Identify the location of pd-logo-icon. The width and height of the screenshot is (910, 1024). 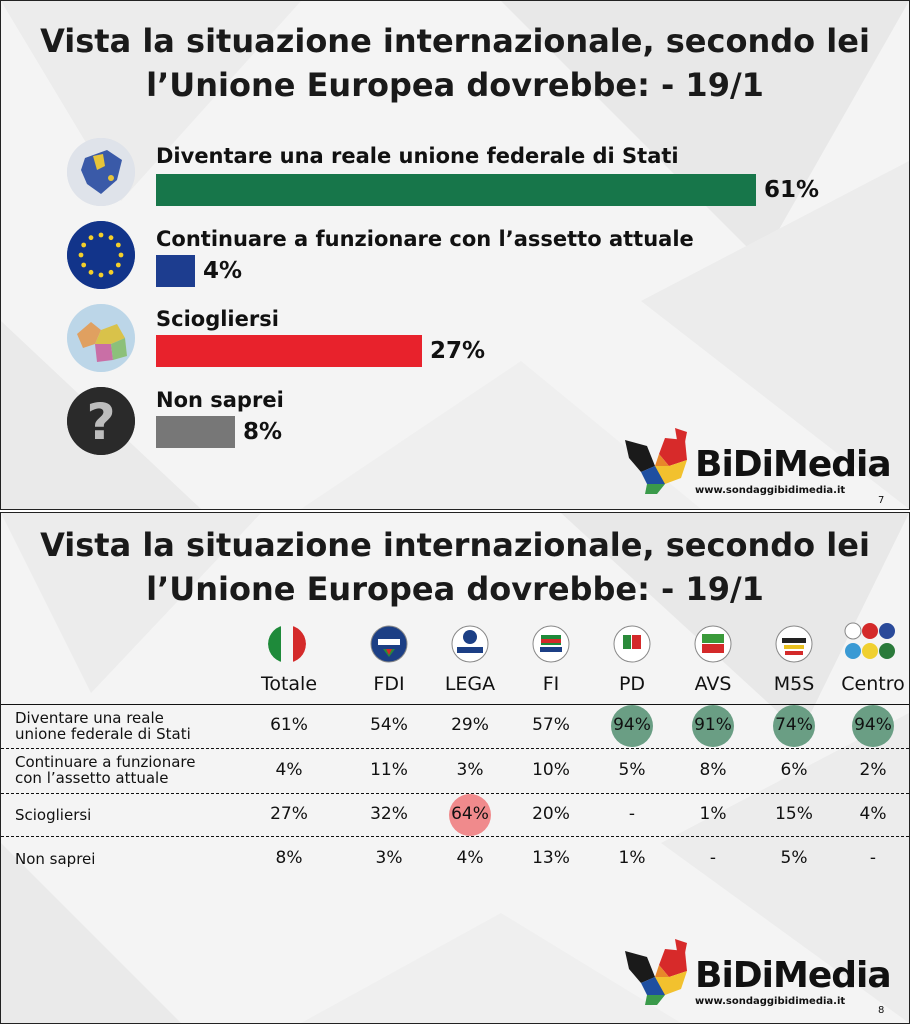
(632, 644).